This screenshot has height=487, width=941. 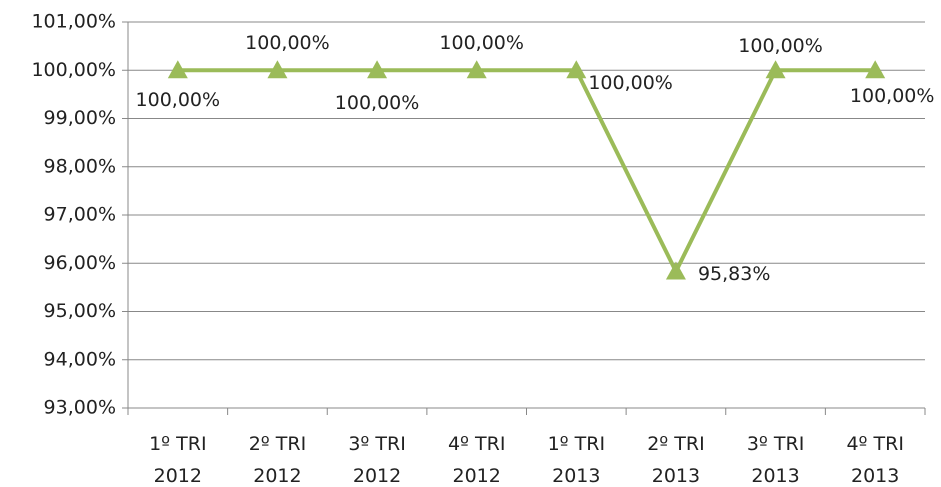 I want to click on data-label: 95,83%, so click(x=734, y=274).